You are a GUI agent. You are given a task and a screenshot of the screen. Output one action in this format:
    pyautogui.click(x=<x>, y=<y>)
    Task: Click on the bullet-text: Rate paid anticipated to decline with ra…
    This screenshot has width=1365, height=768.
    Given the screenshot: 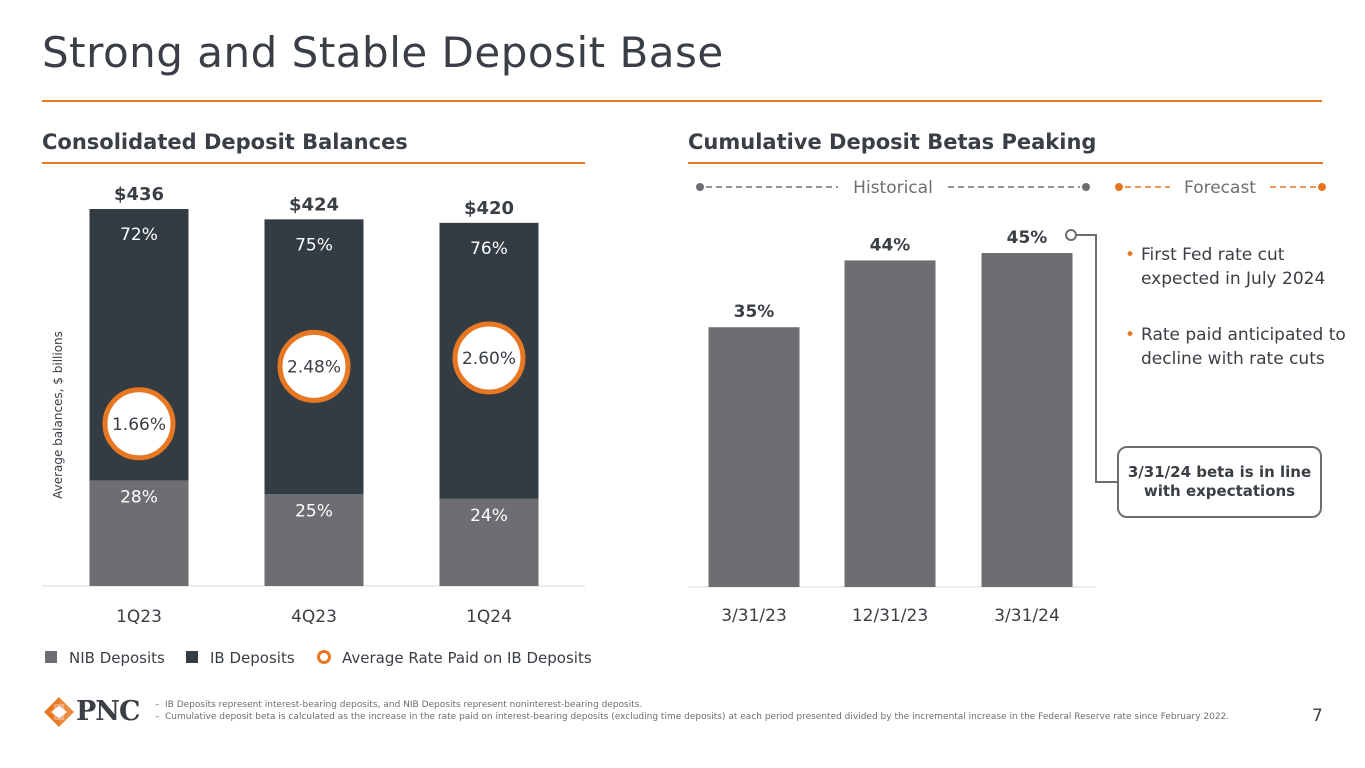 What is the action you would take?
    pyautogui.click(x=1243, y=347)
    